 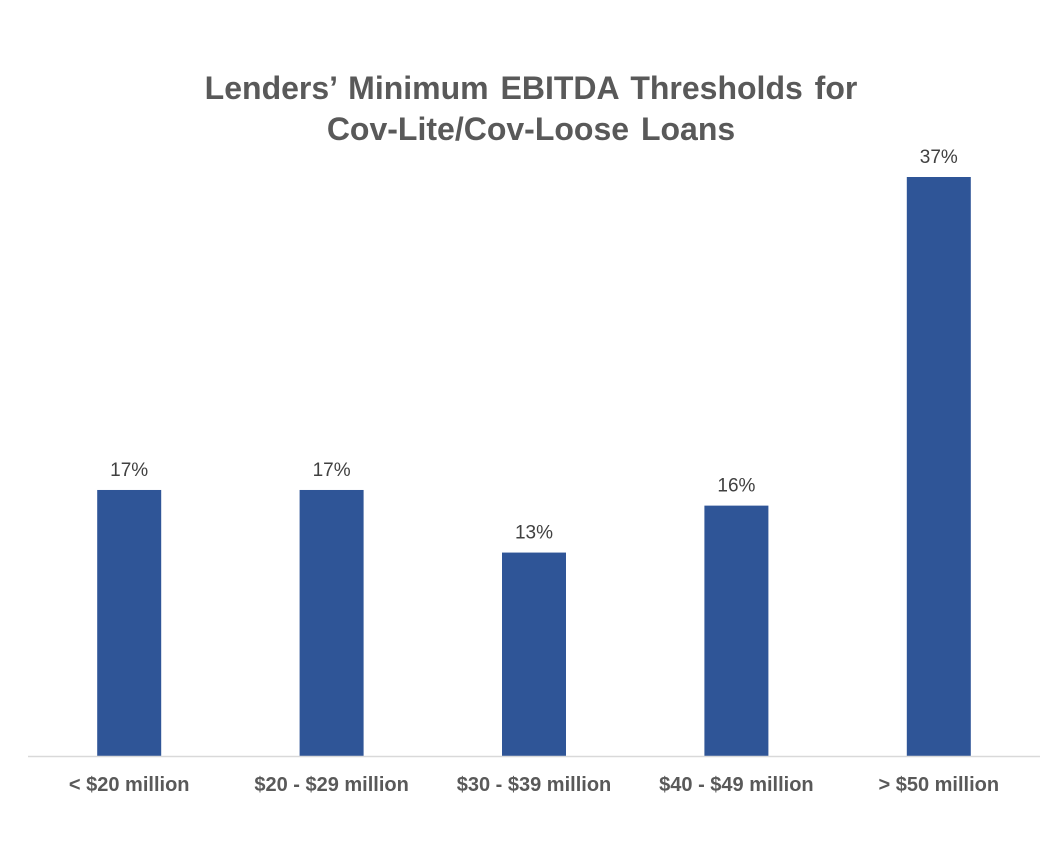 I want to click on chart-title-line-2: Cov-Lite/Cov-Loose Loans, so click(x=531, y=129).